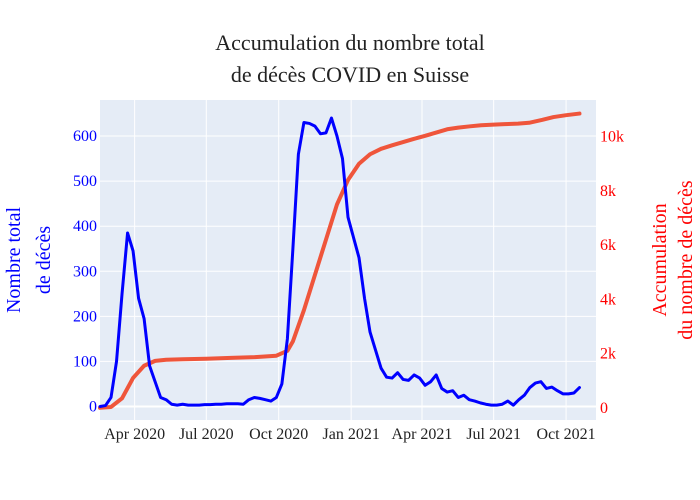 This screenshot has width=700, height=500. Describe the element at coordinates (134, 434) in the screenshot. I see `x-tick-label: Apr 2020` at that location.